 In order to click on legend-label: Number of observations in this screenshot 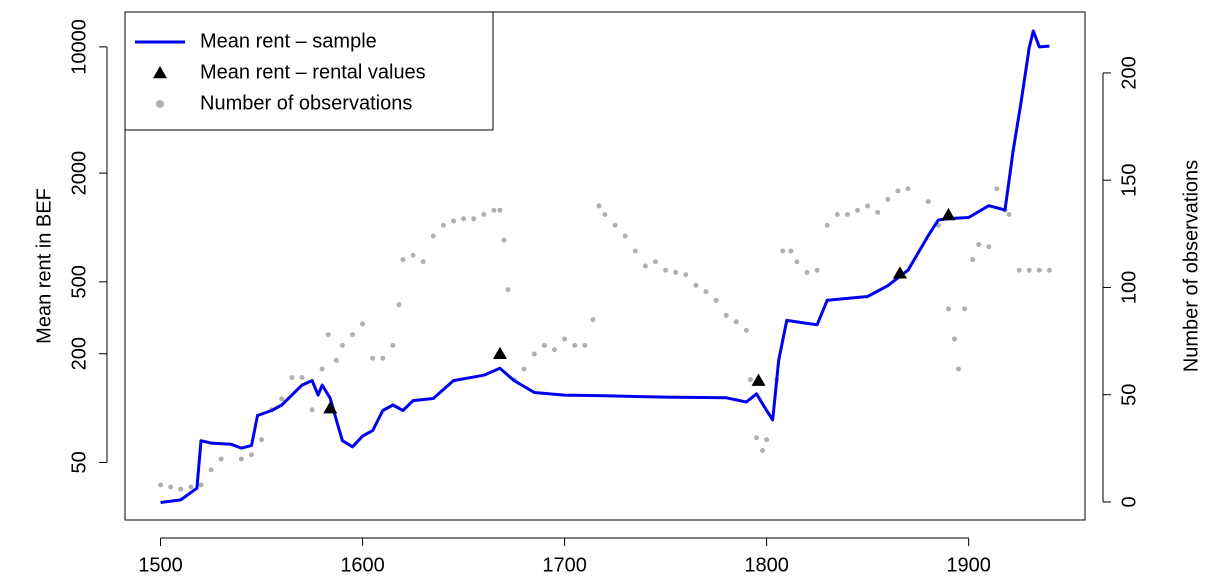, I will do `click(306, 103)`.